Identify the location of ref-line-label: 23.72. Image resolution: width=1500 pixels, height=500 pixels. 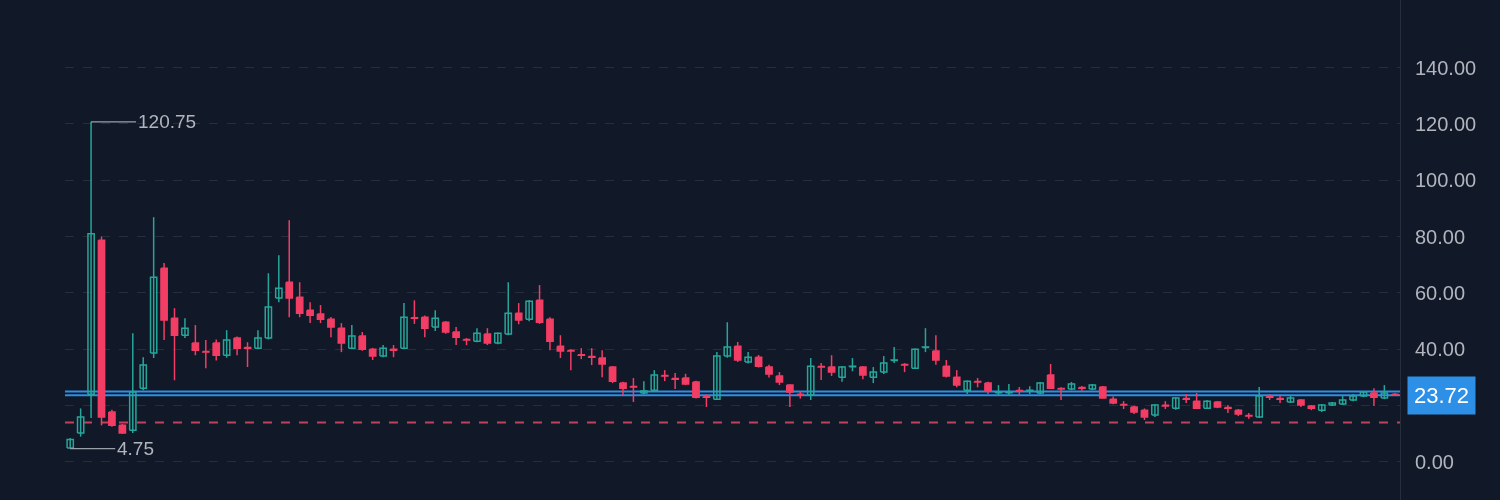
(1442, 395).